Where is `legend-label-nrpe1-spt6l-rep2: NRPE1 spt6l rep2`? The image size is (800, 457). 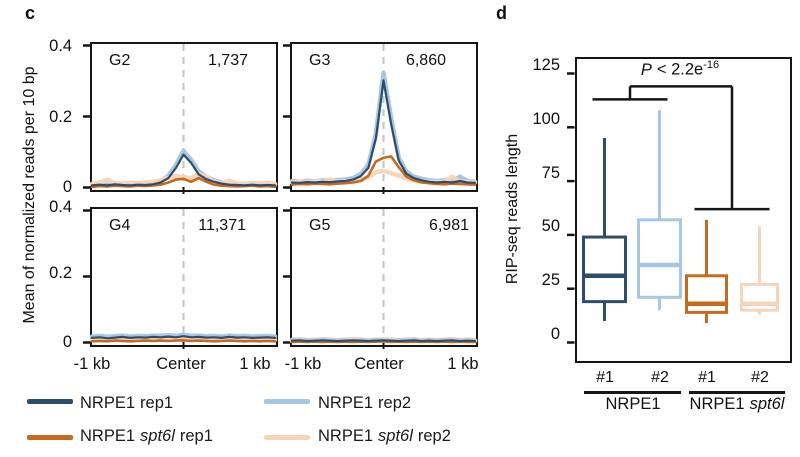
legend-label-nrpe1-spt6l-rep2: NRPE1 spt6l rep2 is located at coordinates (384, 436).